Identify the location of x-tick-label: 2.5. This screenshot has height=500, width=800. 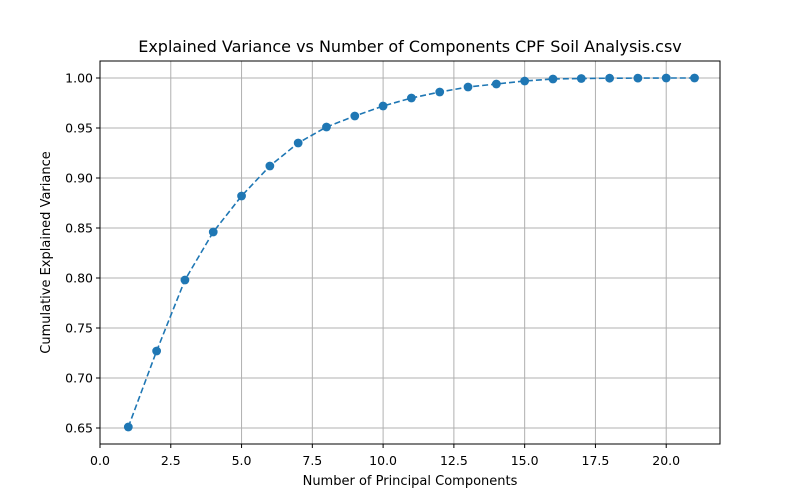
(171, 460).